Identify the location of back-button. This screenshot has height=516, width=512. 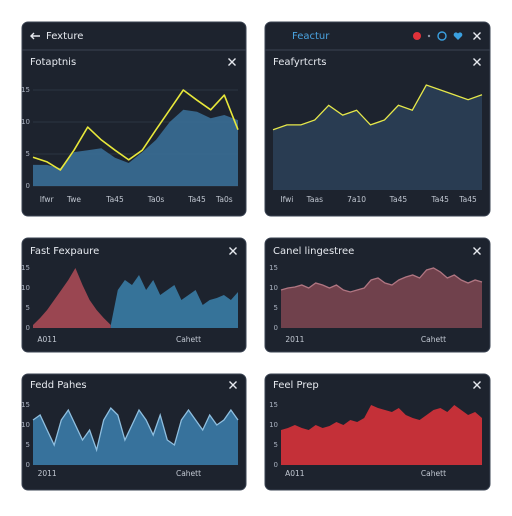
(35, 36).